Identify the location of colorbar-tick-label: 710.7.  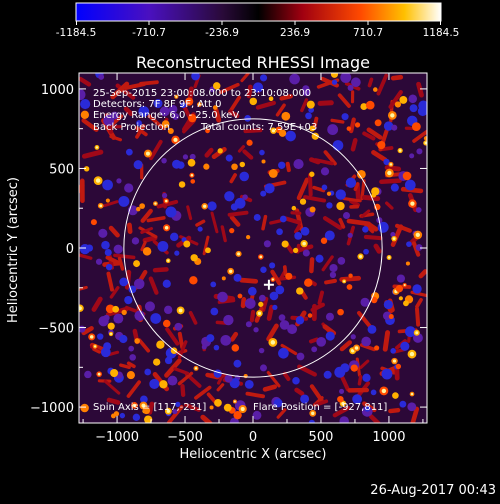
(368, 33).